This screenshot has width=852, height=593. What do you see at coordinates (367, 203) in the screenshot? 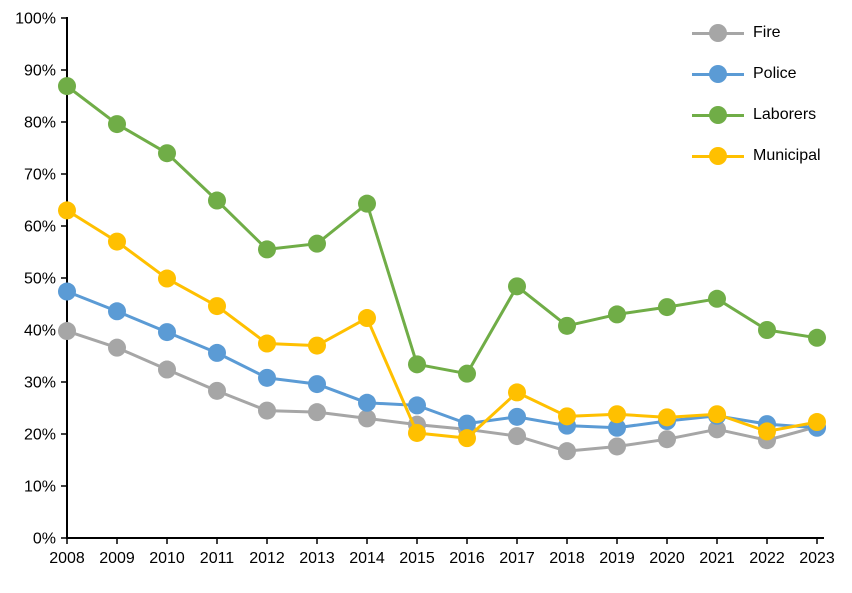
I see `data-point-laborers-2014` at bounding box center [367, 203].